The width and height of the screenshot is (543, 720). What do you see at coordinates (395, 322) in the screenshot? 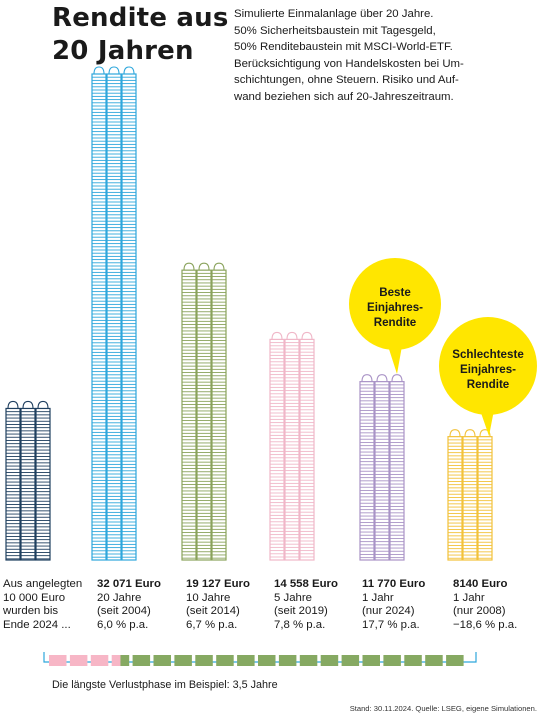
I see `bubble-best-line-3: Rendite` at bounding box center [395, 322].